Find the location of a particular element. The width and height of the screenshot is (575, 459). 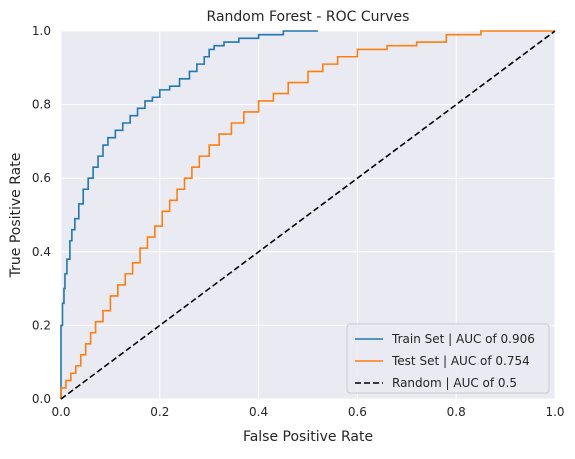

legend-label-0: Train Set | AUC of 0.906 is located at coordinates (463, 339).